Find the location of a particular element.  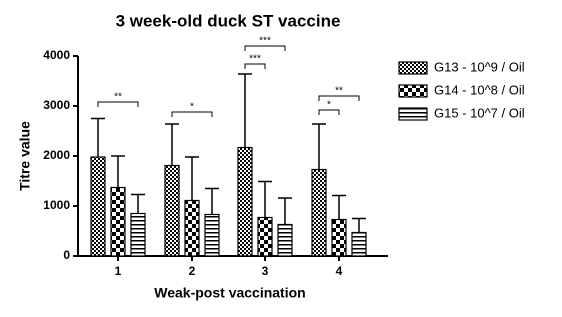

x-tick-label: 3 is located at coordinates (265, 271).